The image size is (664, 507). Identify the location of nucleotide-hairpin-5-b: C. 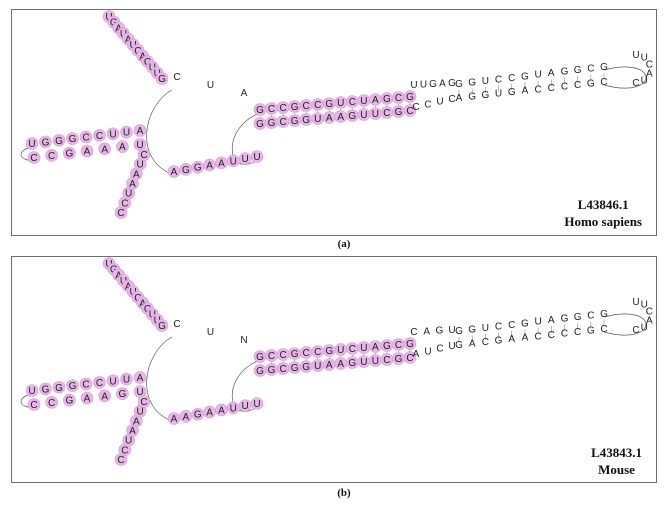
(635, 330).